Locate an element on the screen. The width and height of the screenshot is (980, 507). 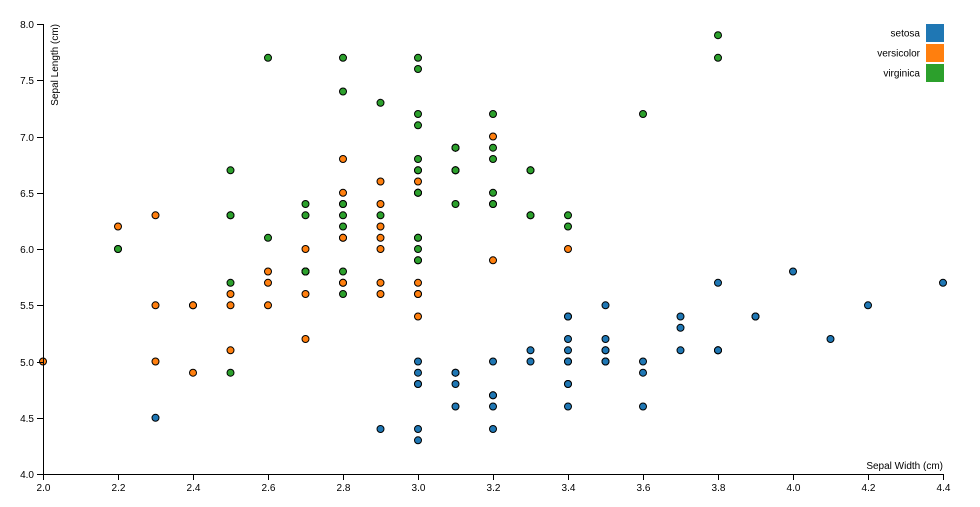
x-tick-label: 3.8 is located at coordinates (719, 488).